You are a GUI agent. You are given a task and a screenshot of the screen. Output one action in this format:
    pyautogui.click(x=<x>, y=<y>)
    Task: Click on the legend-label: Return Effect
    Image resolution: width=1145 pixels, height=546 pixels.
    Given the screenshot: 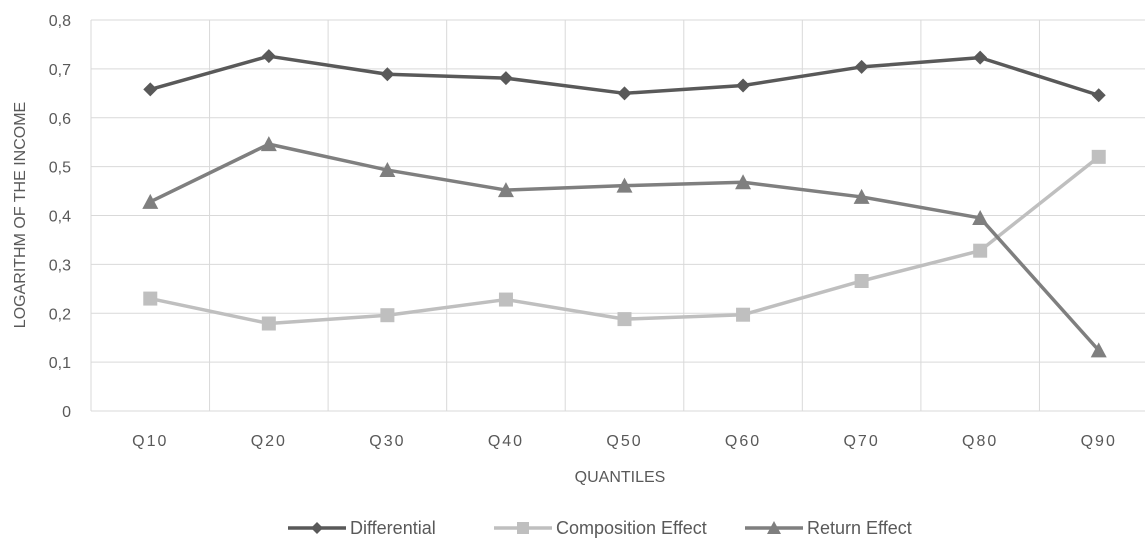 What is the action you would take?
    pyautogui.click(x=859, y=528)
    